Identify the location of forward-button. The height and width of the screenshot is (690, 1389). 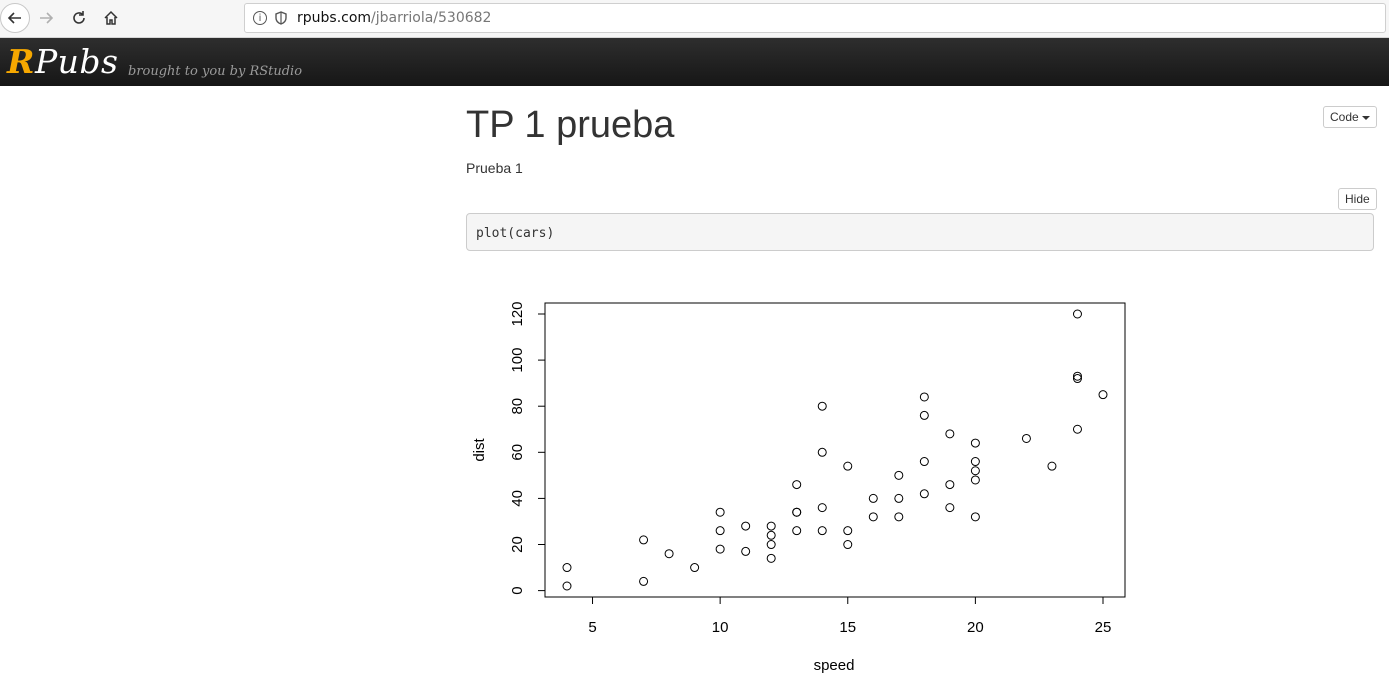
(46, 18).